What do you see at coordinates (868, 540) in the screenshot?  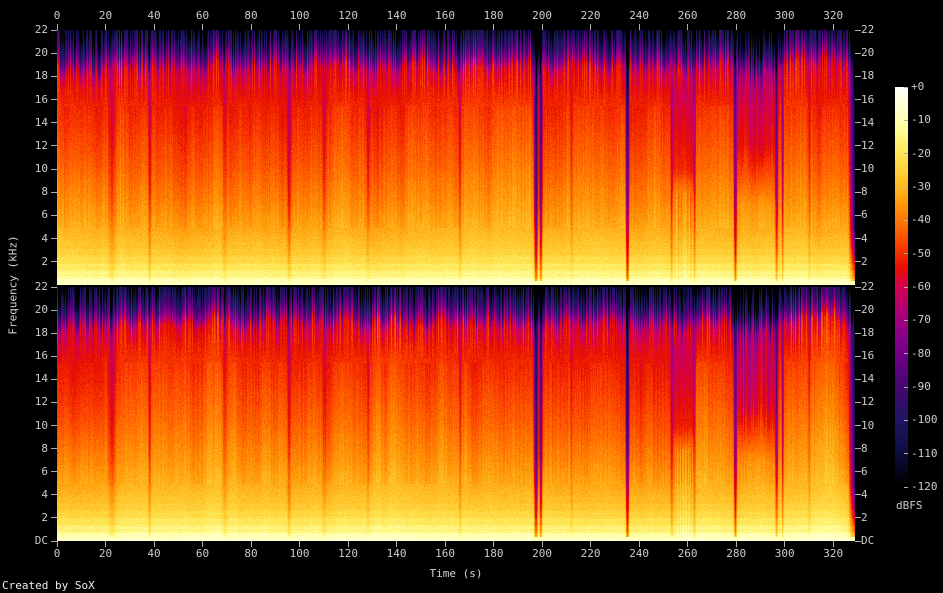 I see `y-tick-label-dc-right: DC` at bounding box center [868, 540].